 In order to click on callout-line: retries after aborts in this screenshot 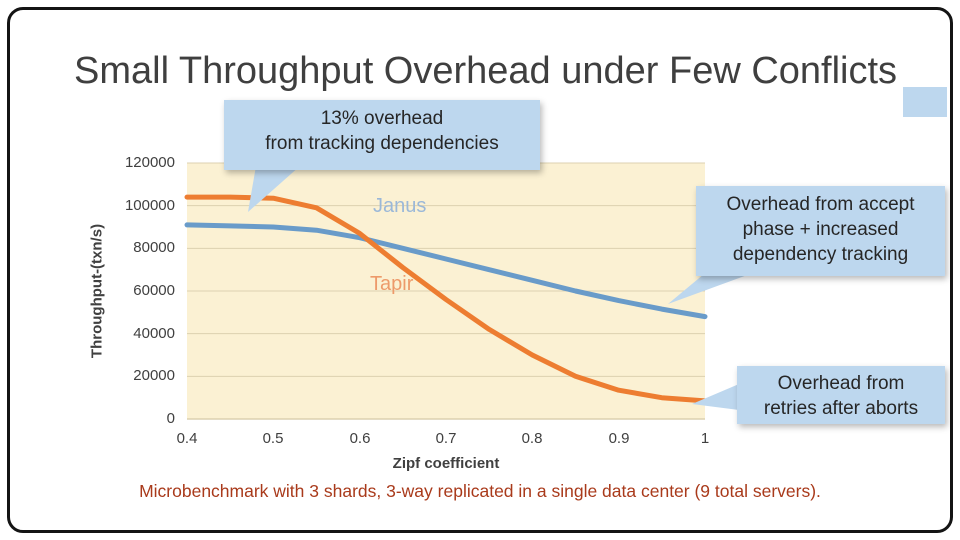, I will do `click(841, 409)`.